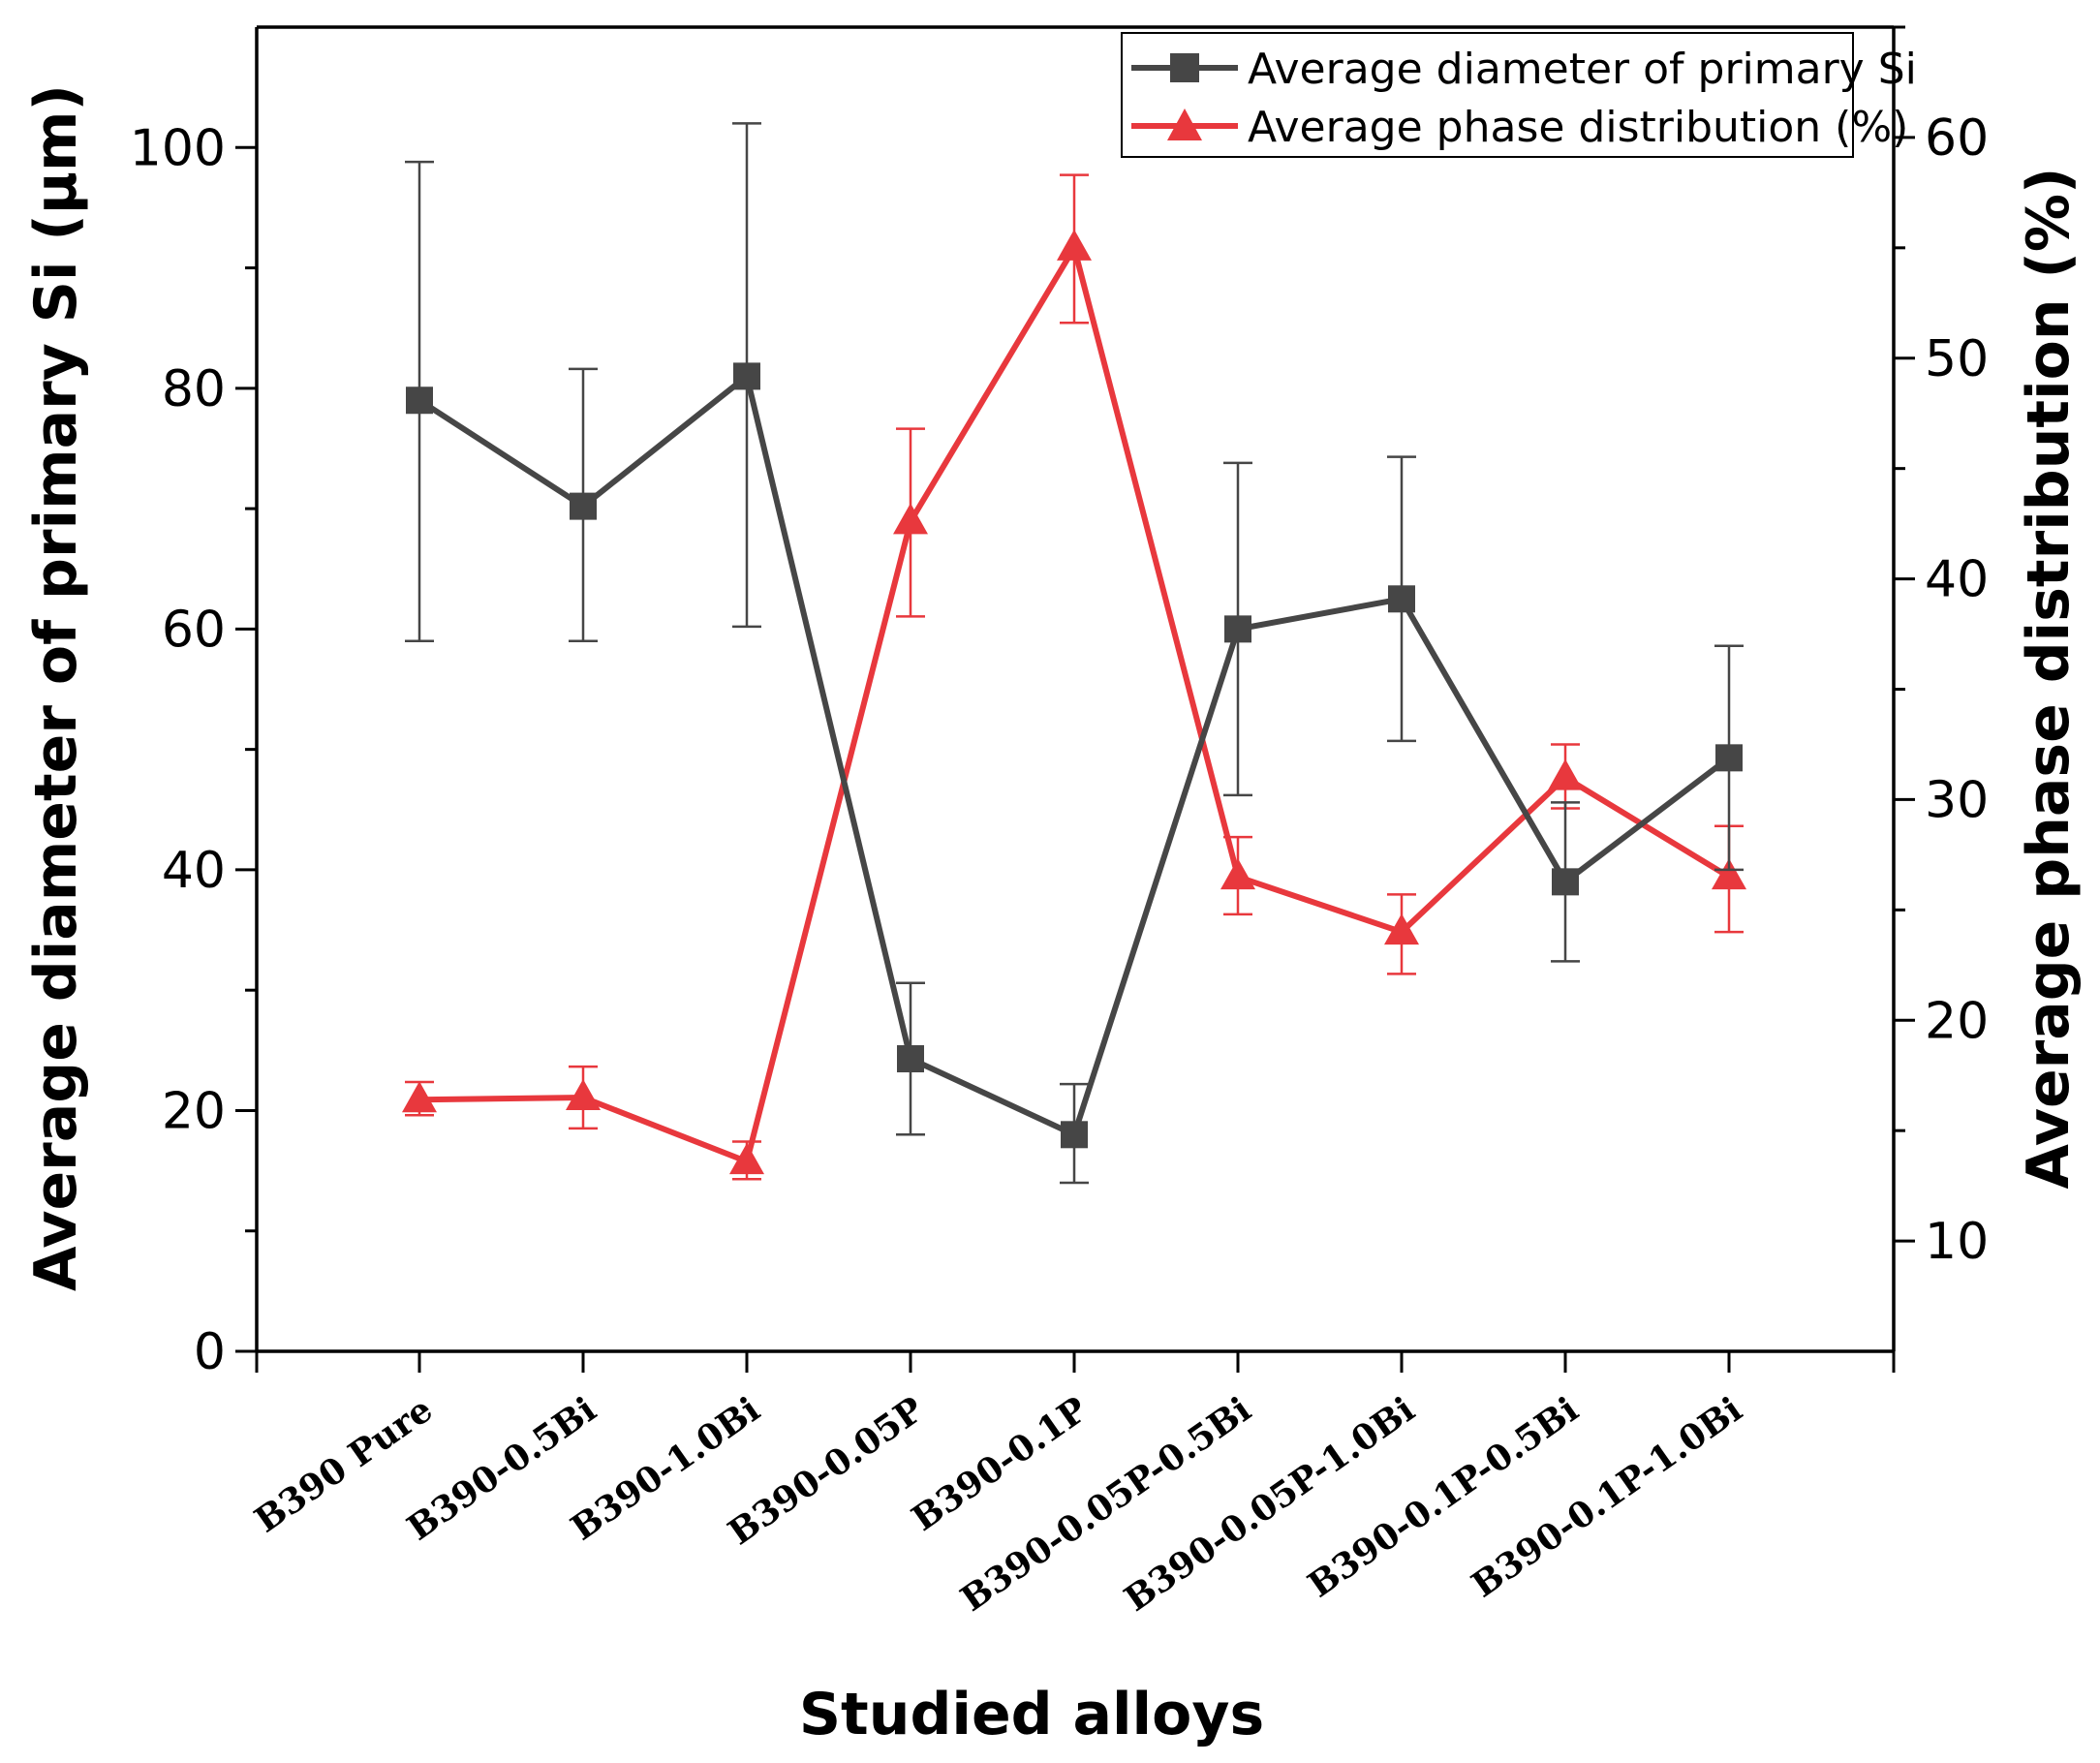  I want to click on right-axis-ticks: 10 20 30 40 50 60, so click(1941, 648).